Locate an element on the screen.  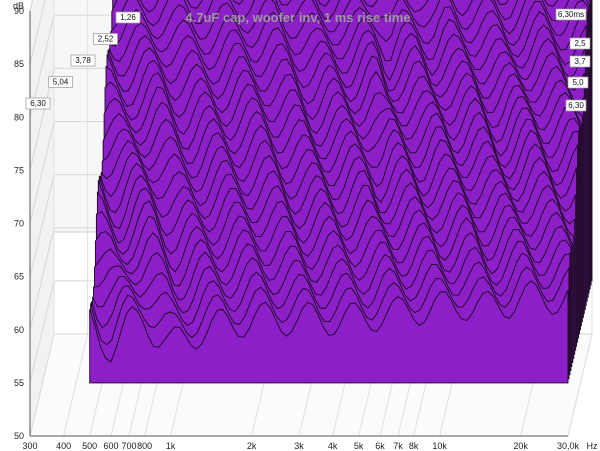
time-tick-label: 2,5 is located at coordinates (580, 43).